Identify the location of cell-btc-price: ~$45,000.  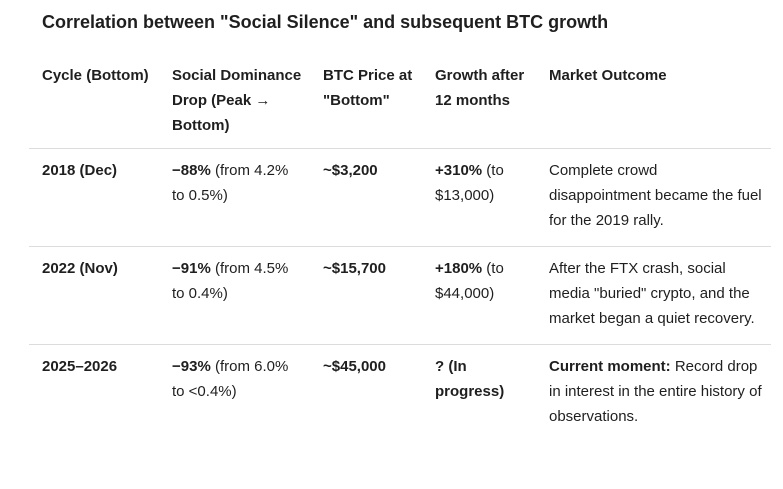
(354, 366).